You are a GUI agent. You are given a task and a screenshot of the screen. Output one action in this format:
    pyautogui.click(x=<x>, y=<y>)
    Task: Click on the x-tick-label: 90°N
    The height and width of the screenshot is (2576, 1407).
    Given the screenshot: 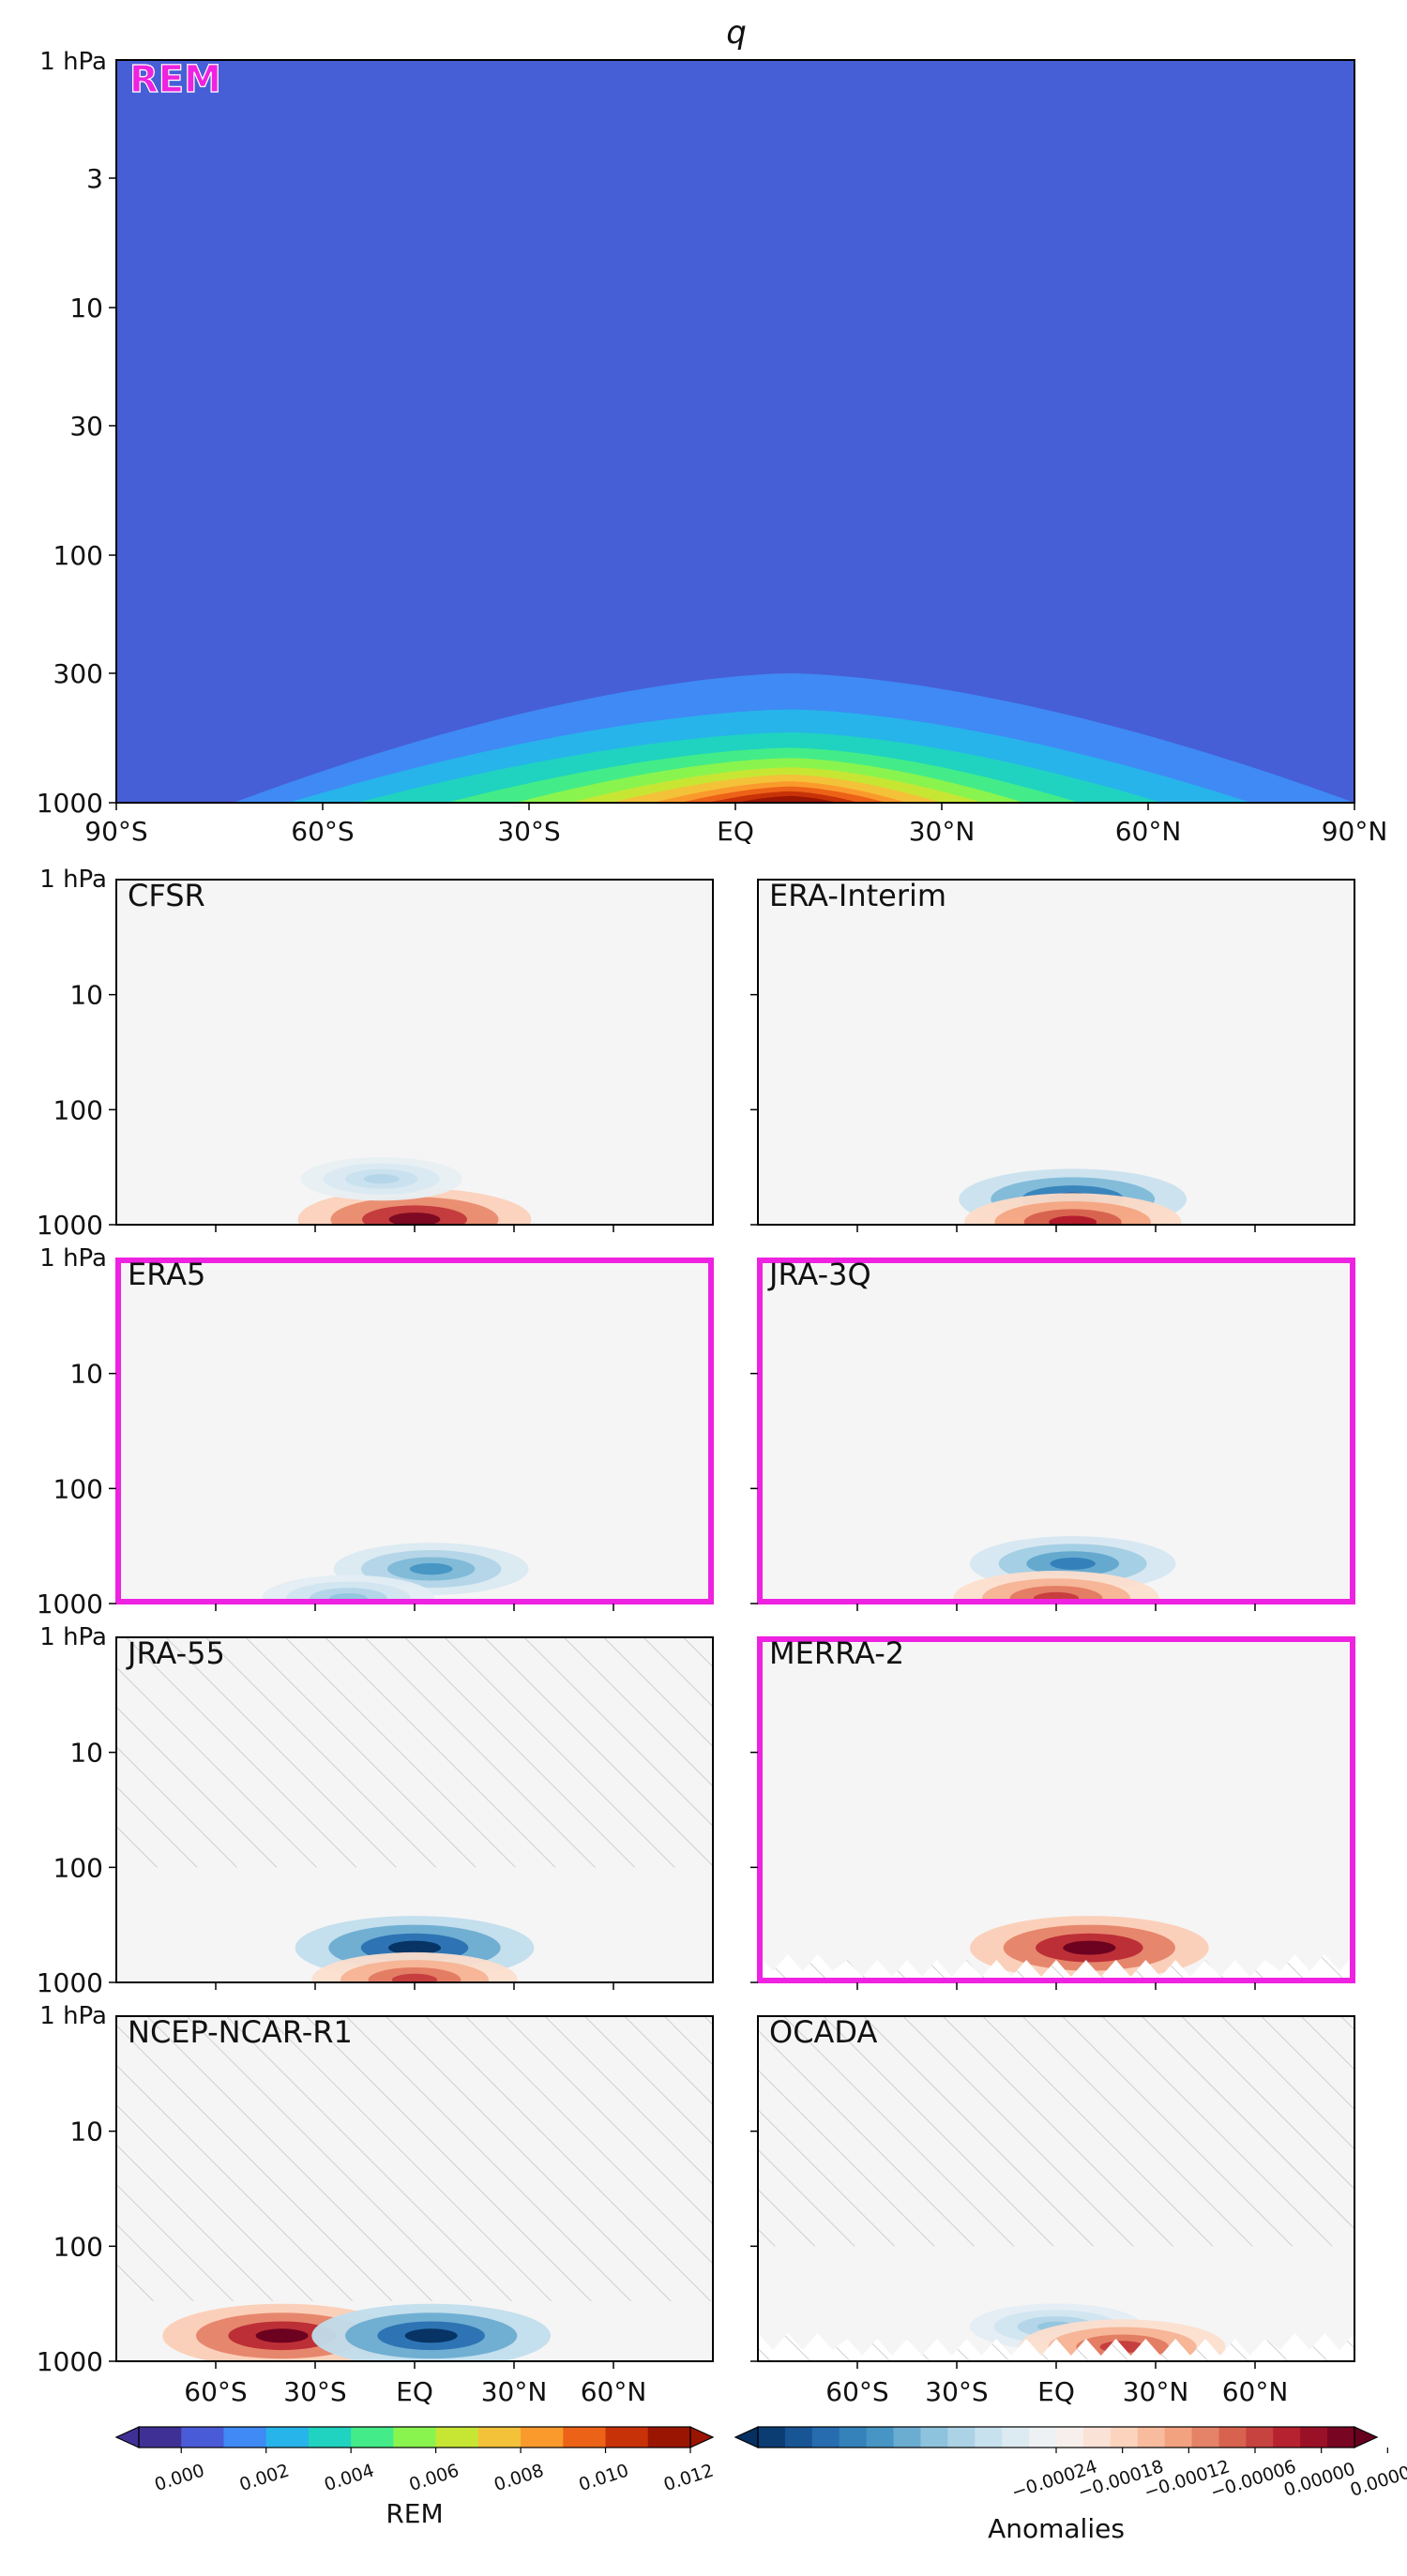 What is the action you would take?
    pyautogui.click(x=1355, y=831)
    